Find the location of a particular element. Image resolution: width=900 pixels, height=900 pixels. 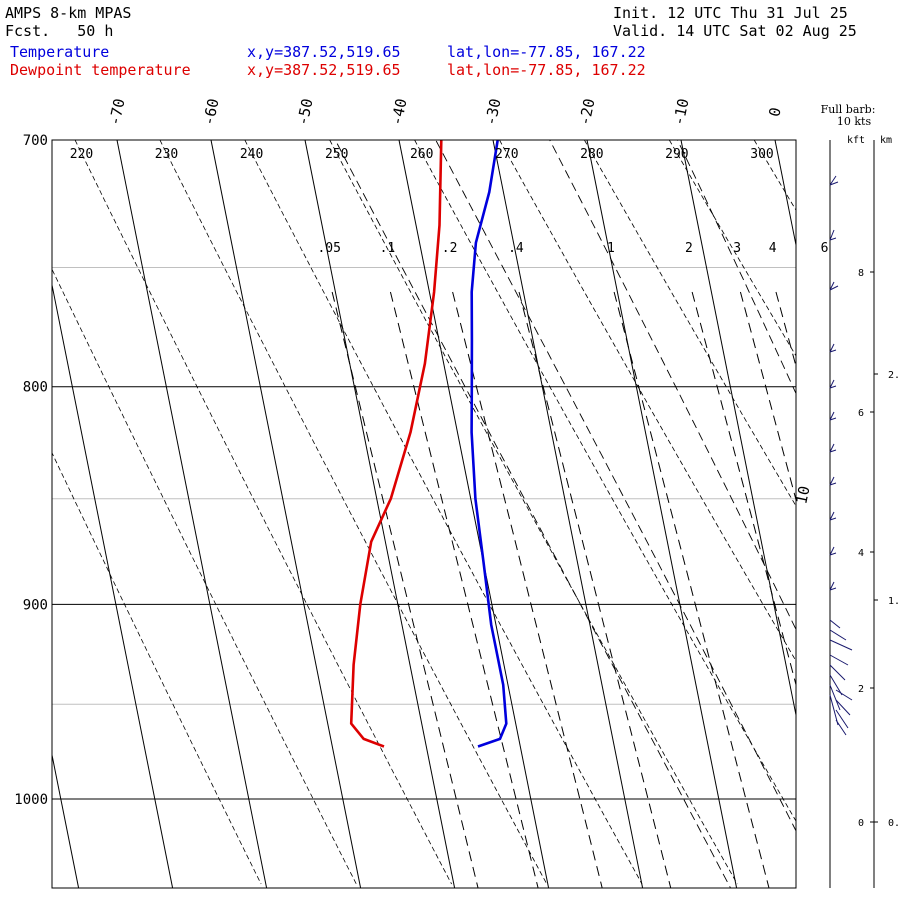

isotherm-label: -20 is located at coordinates (586, 112).